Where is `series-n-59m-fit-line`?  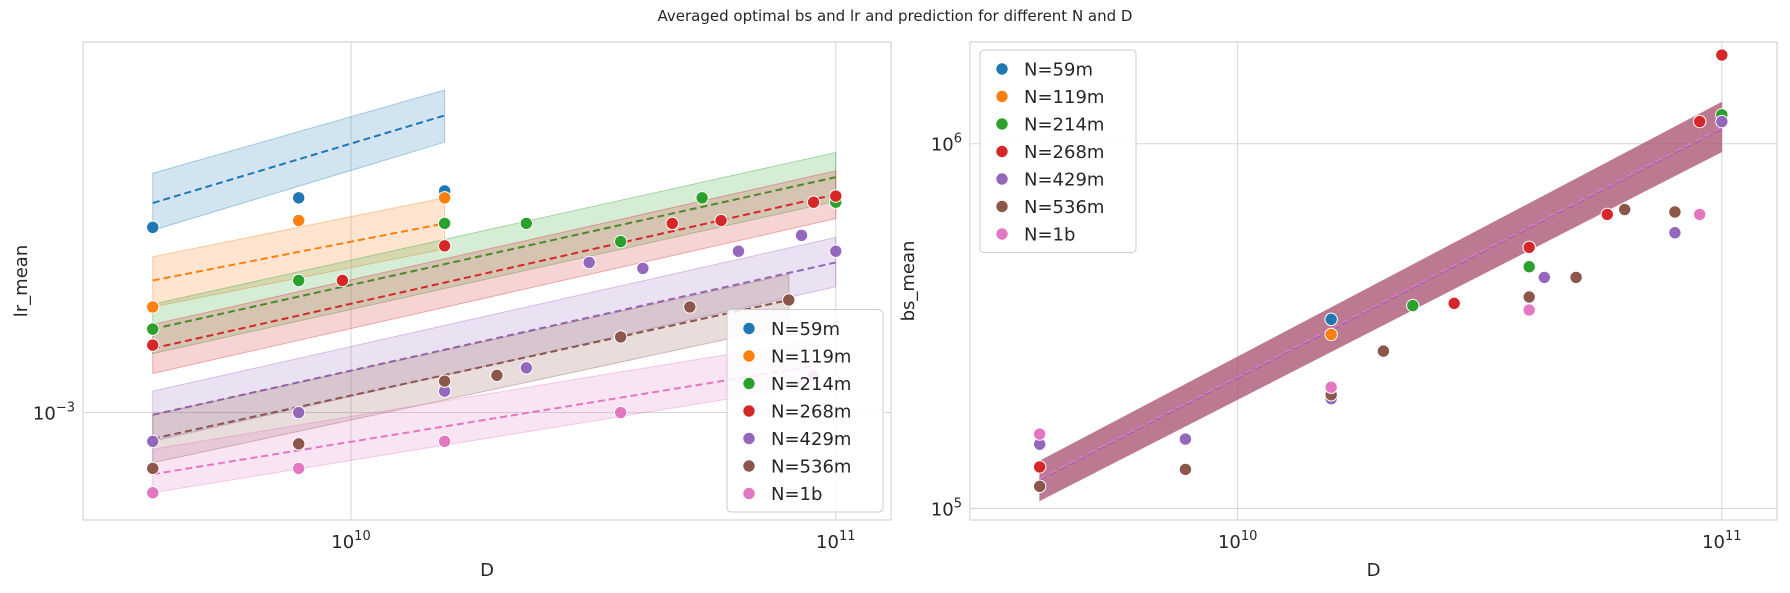 series-n-59m-fit-line is located at coordinates (298, 159).